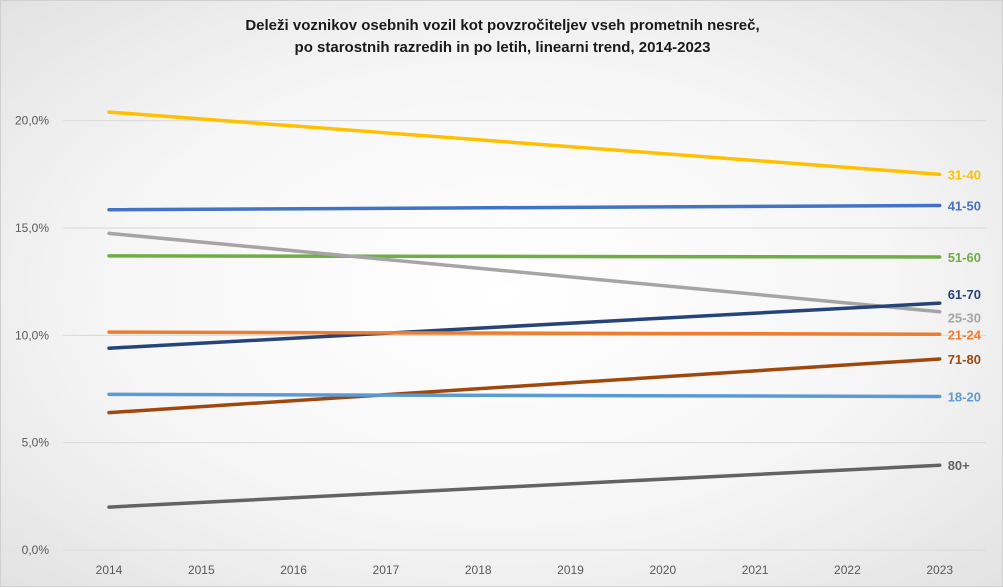 The height and width of the screenshot is (588, 1003). Describe the element at coordinates (109, 570) in the screenshot. I see `x-tick-label: 2014` at that location.